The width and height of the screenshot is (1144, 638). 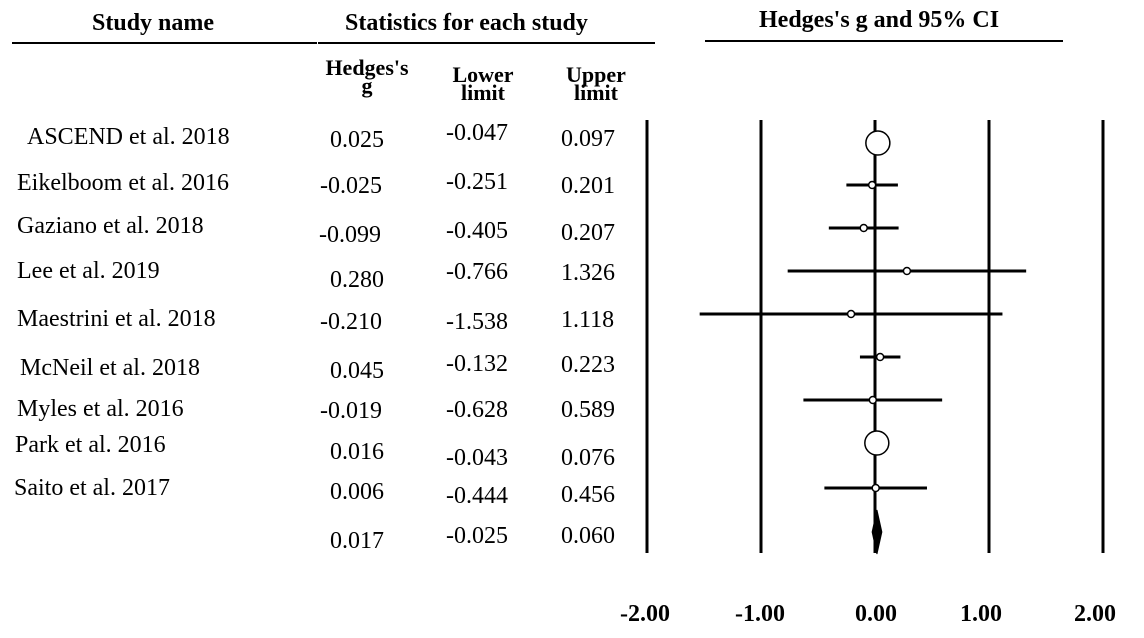 I want to click on lower-limit-value: -0.047, so click(x=477, y=133).